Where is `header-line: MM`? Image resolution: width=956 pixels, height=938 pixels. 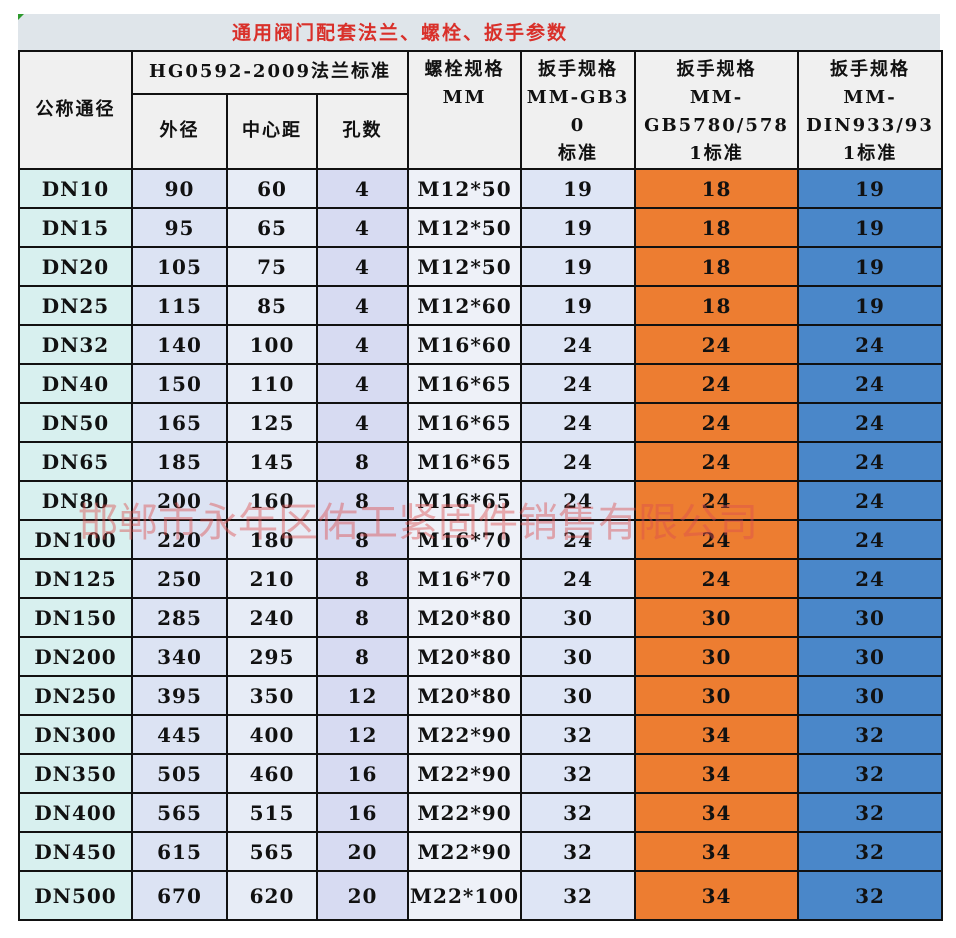 header-line: MM is located at coordinates (464, 97).